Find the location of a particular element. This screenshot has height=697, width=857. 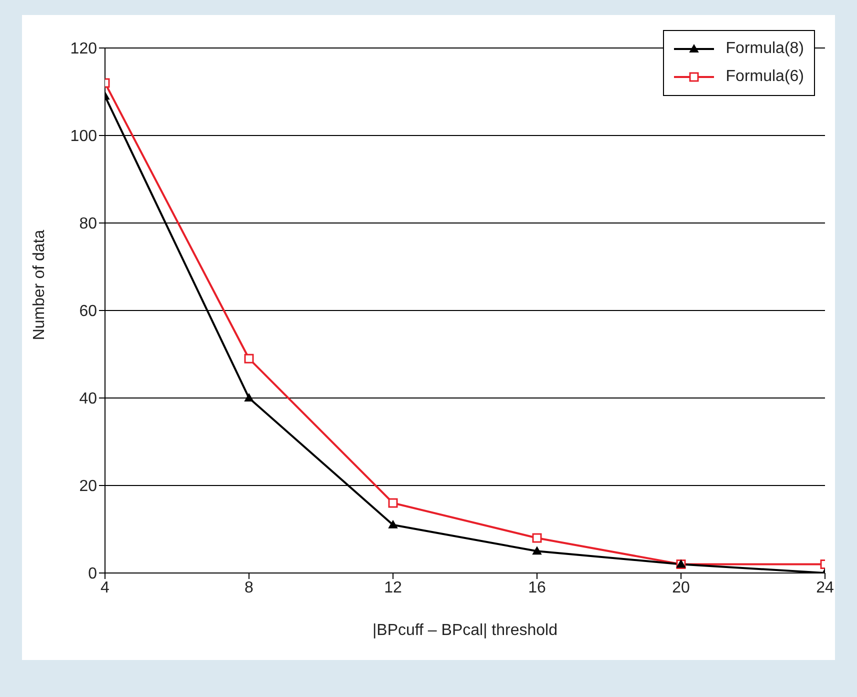

y-tick-label: 80 is located at coordinates (88, 224).